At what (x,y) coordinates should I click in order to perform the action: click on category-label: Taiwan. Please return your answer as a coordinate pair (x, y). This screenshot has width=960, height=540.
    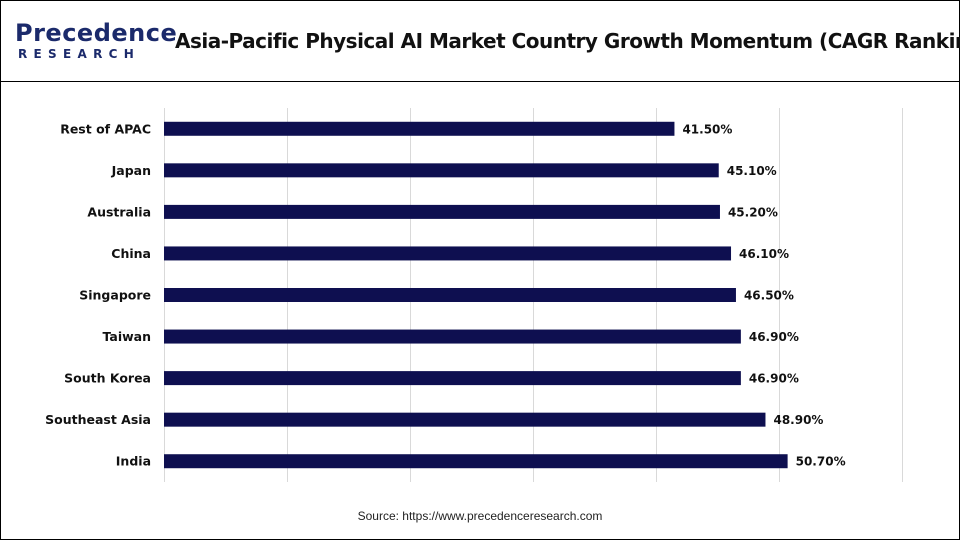
    Looking at the image, I should click on (126, 336).